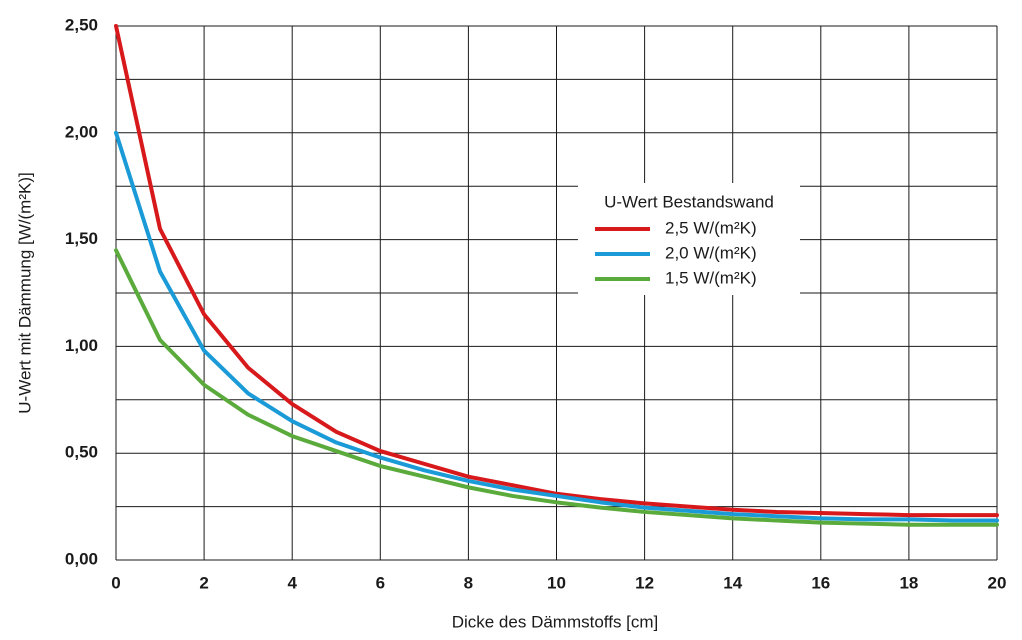  I want to click on y-tick-label: 1,00, so click(81, 345).